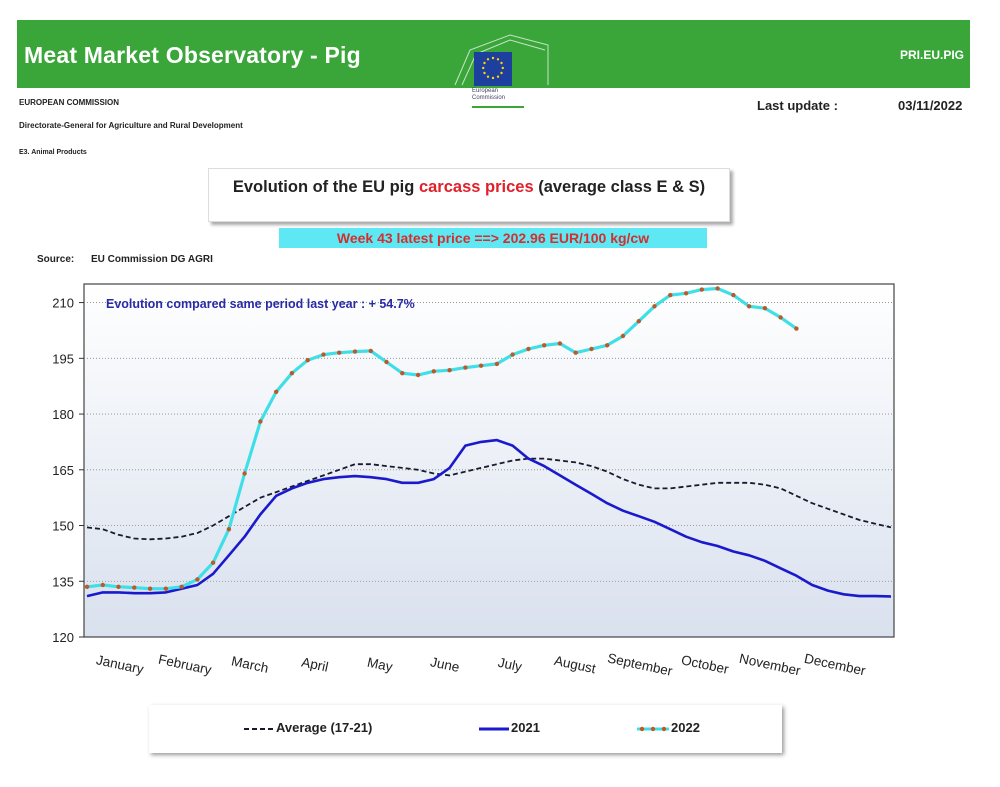 The height and width of the screenshot is (787, 1000). I want to click on y-tick-label-165: 165, so click(63, 470).